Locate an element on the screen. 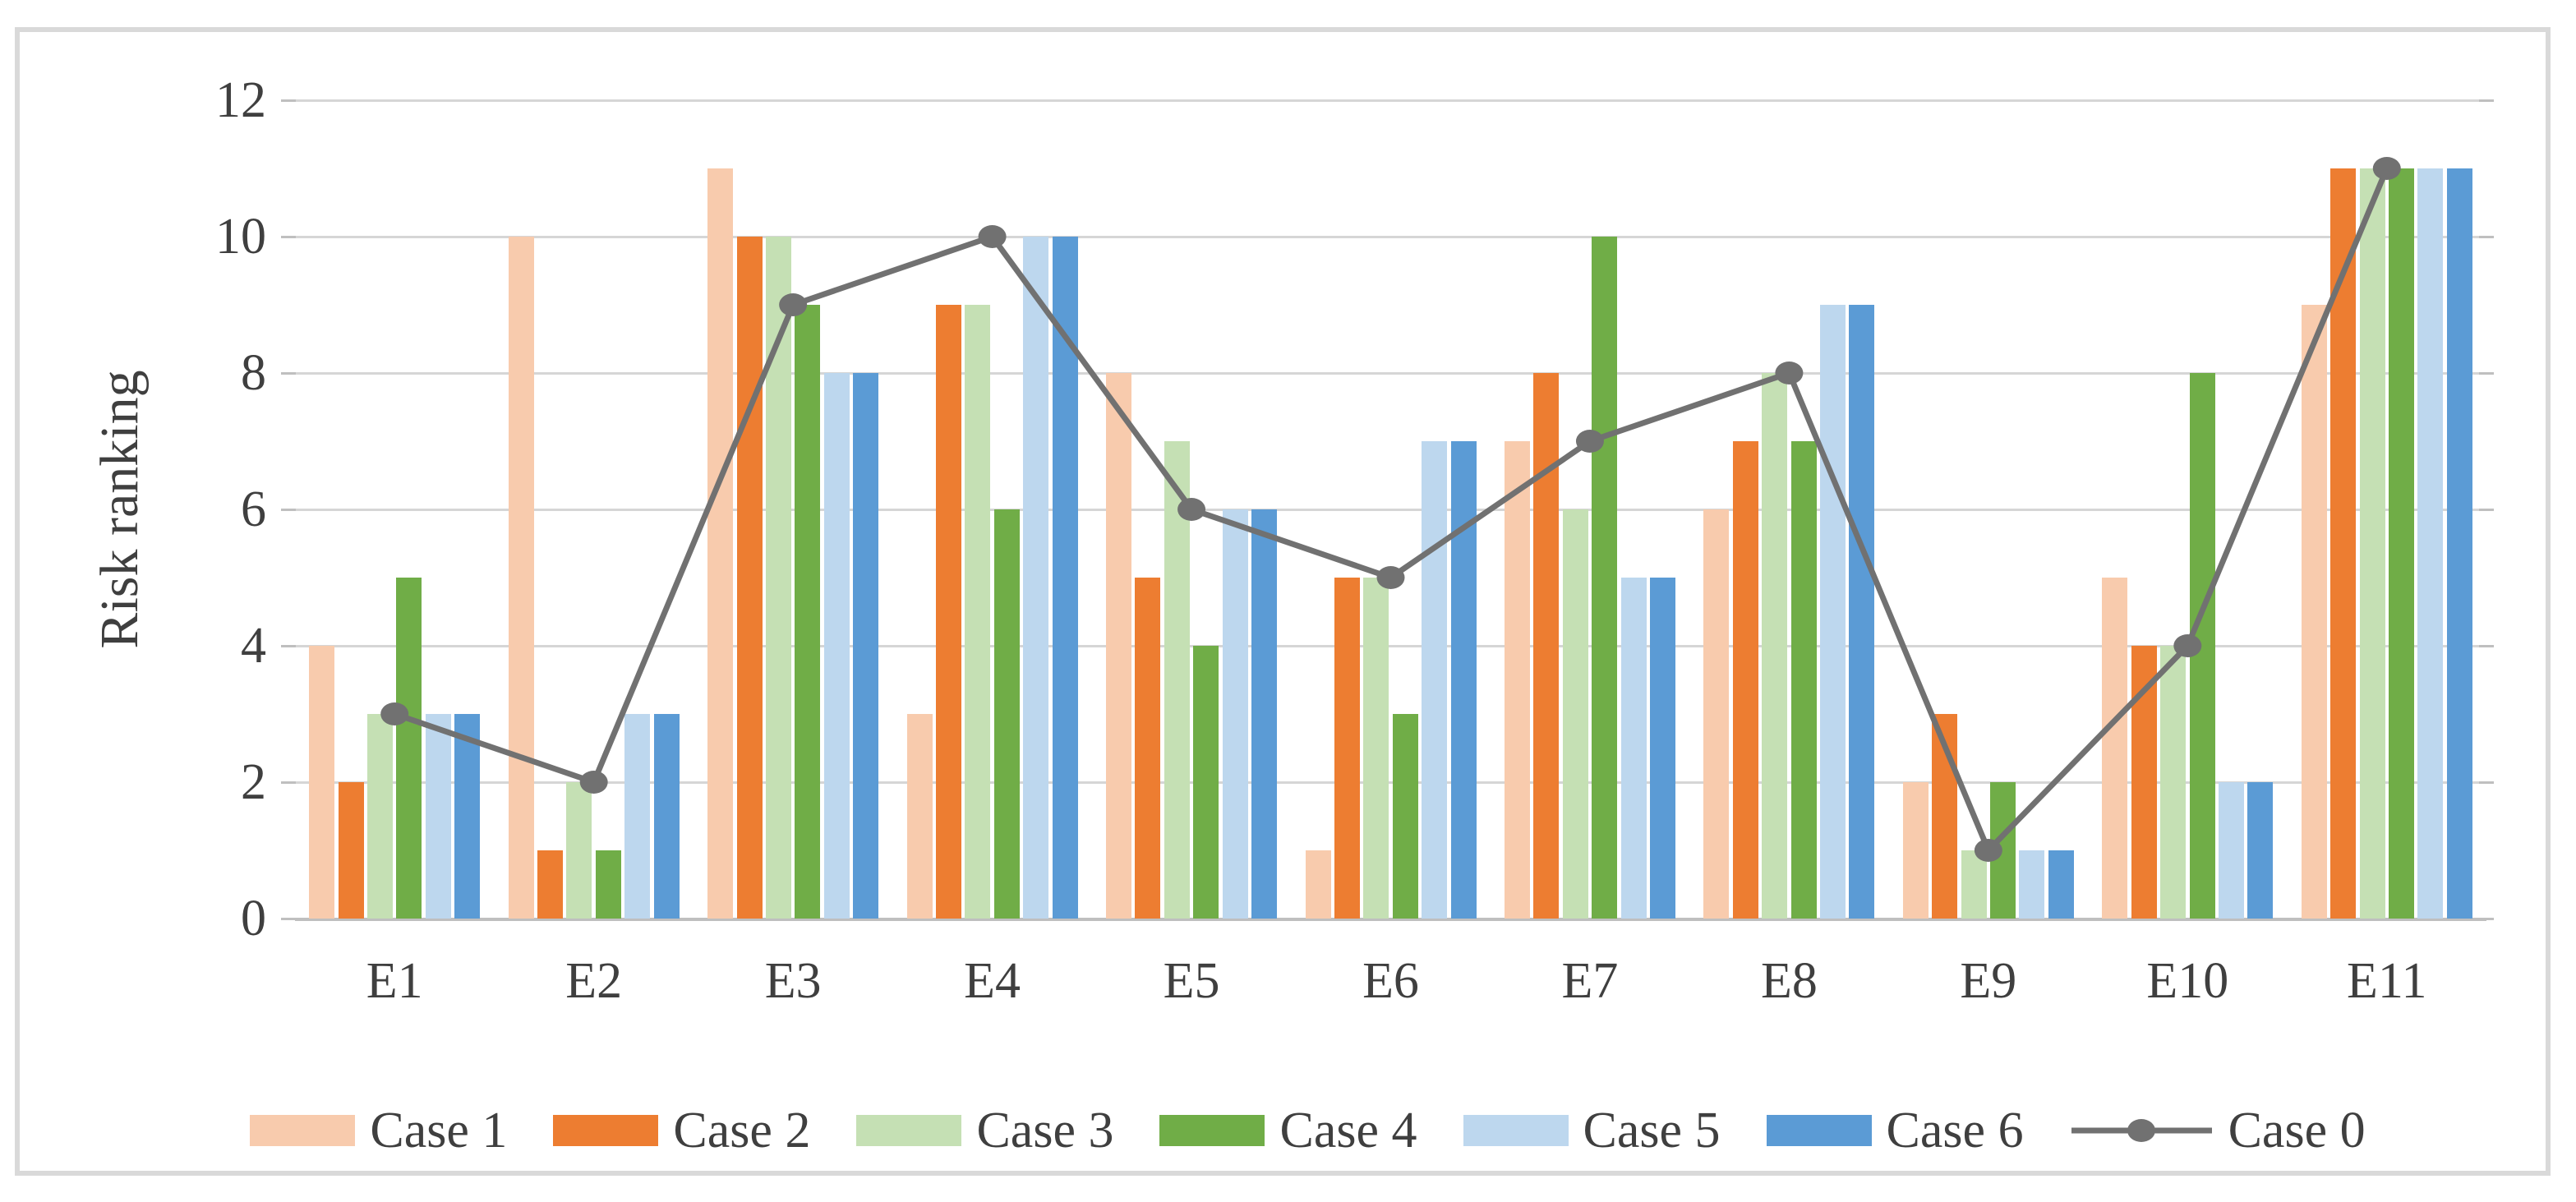  bar-case-2-e5 is located at coordinates (1148, 748).